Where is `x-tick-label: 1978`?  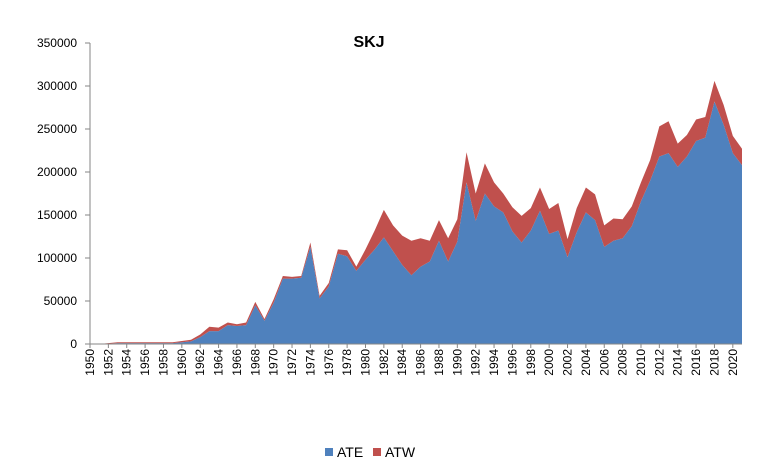 x-tick-label: 1978 is located at coordinates (347, 362).